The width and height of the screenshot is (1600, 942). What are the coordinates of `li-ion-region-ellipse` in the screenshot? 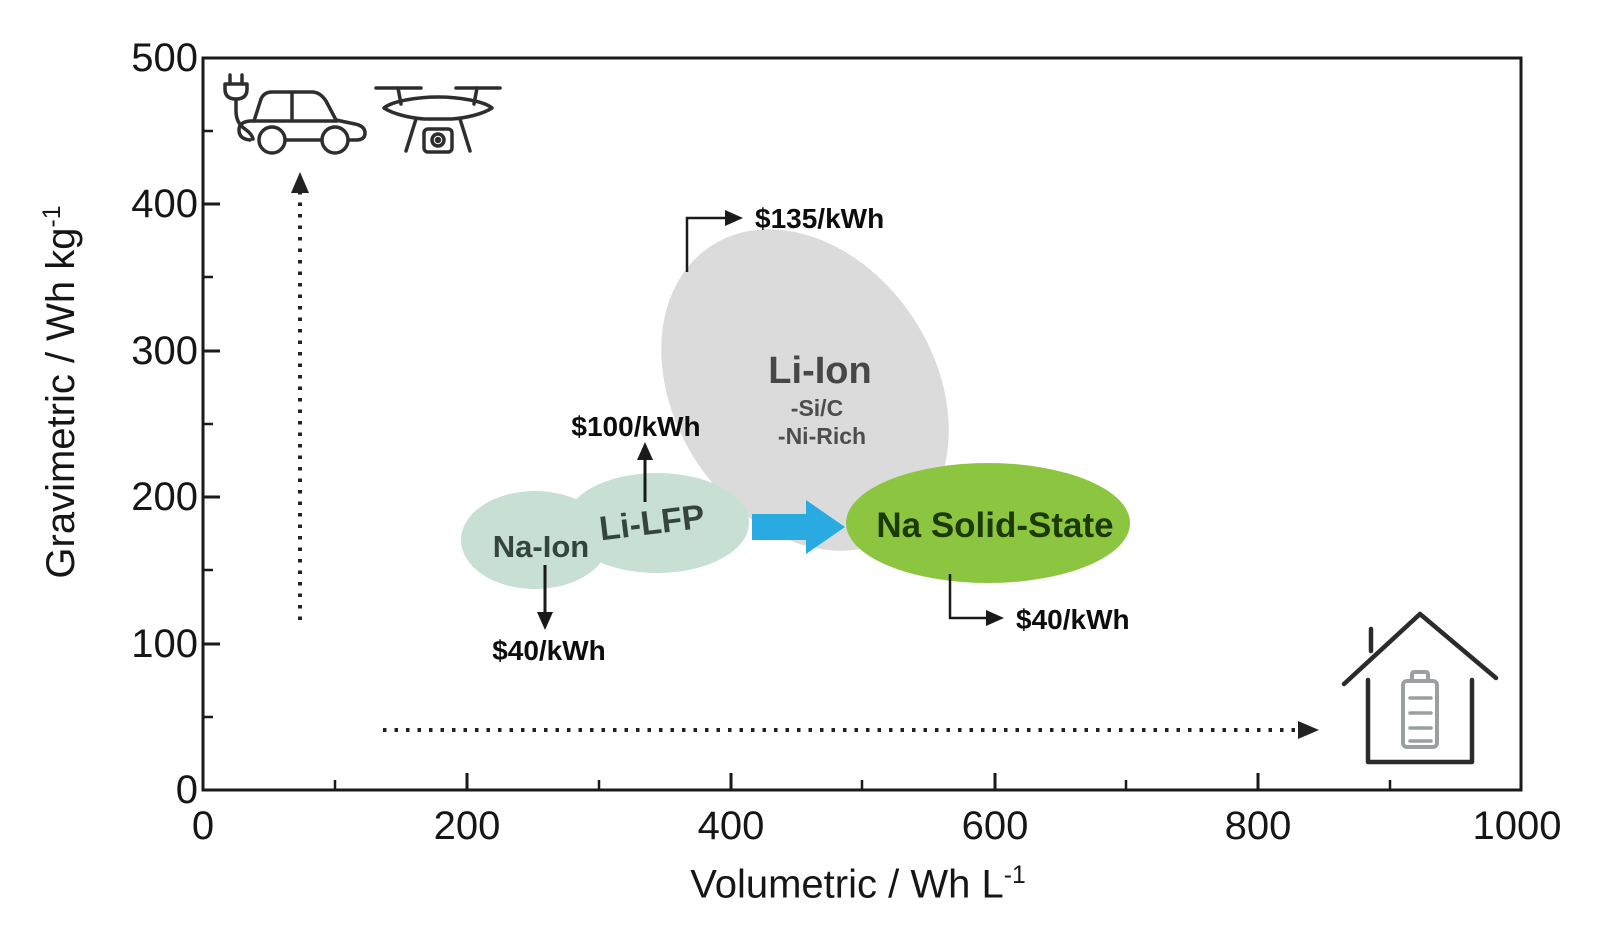 It's located at (805, 390).